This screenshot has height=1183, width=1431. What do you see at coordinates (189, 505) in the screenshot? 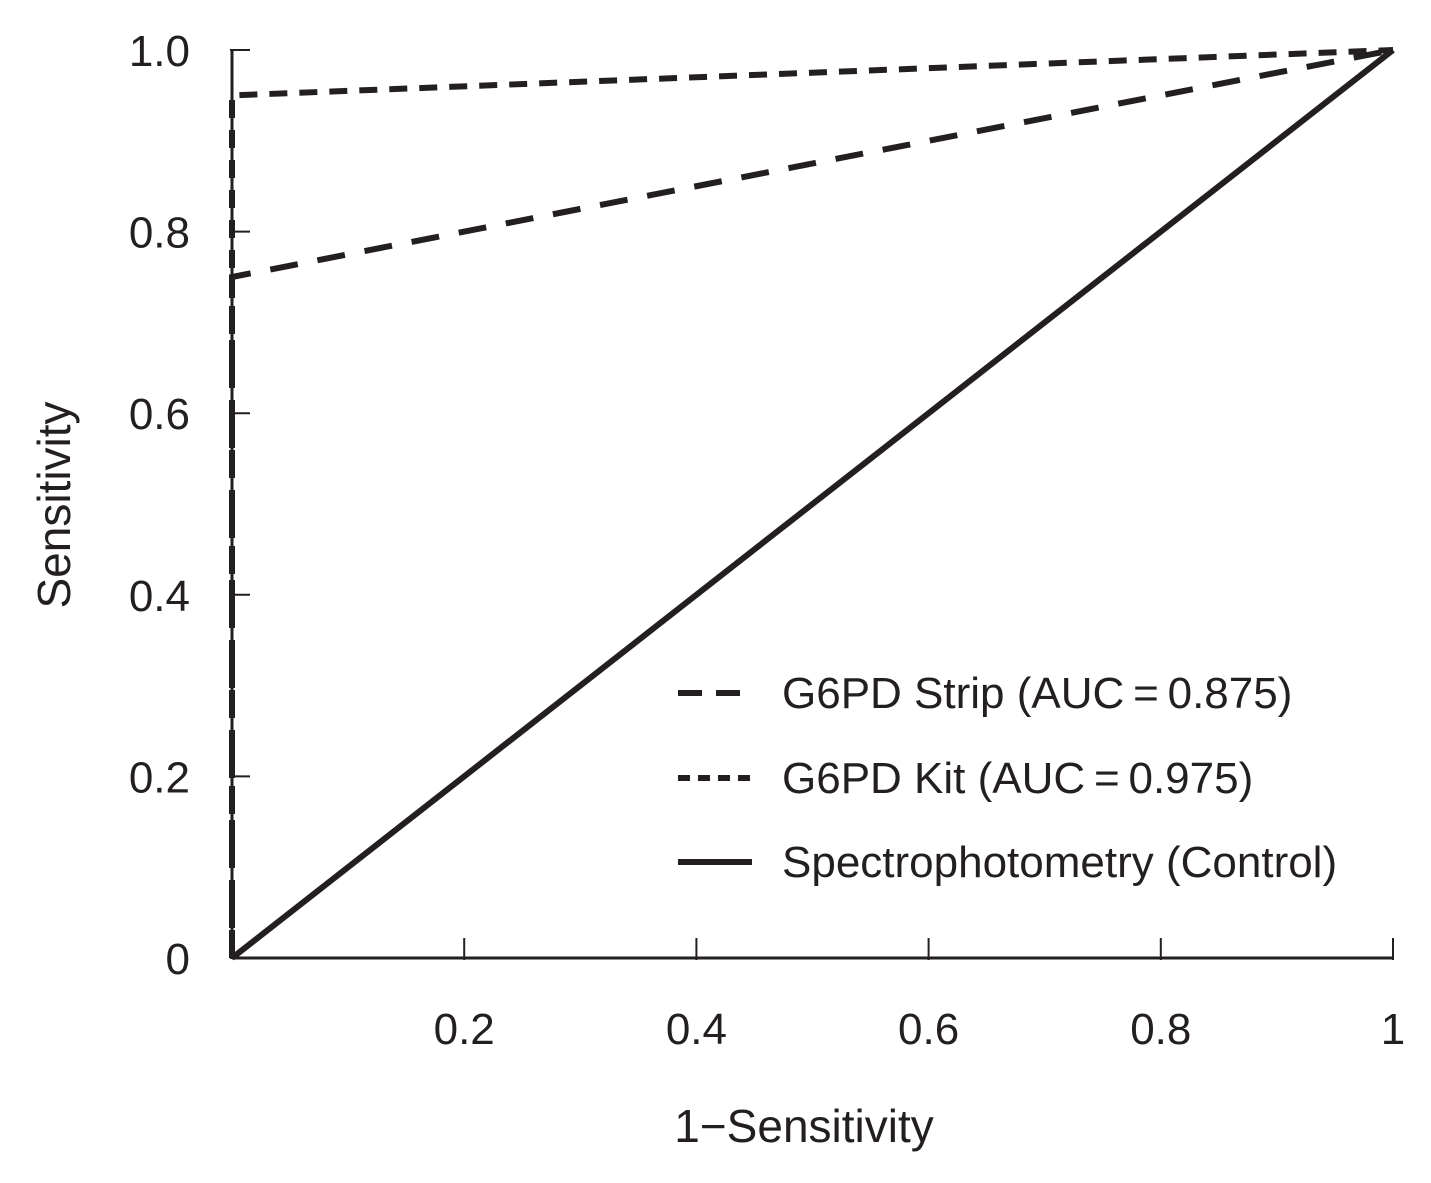
I see `y-ticks: 0 0.2 0.4 0.6 0.8 1.0` at bounding box center [189, 505].